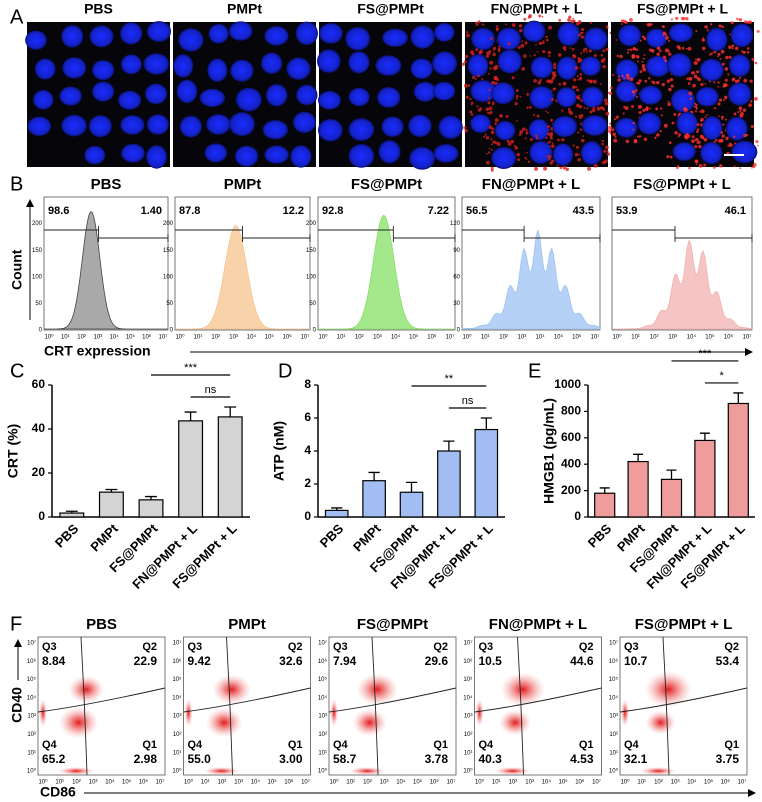  Describe the element at coordinates (455, 224) in the screenshot. I see `y-tick-label: 120` at that location.